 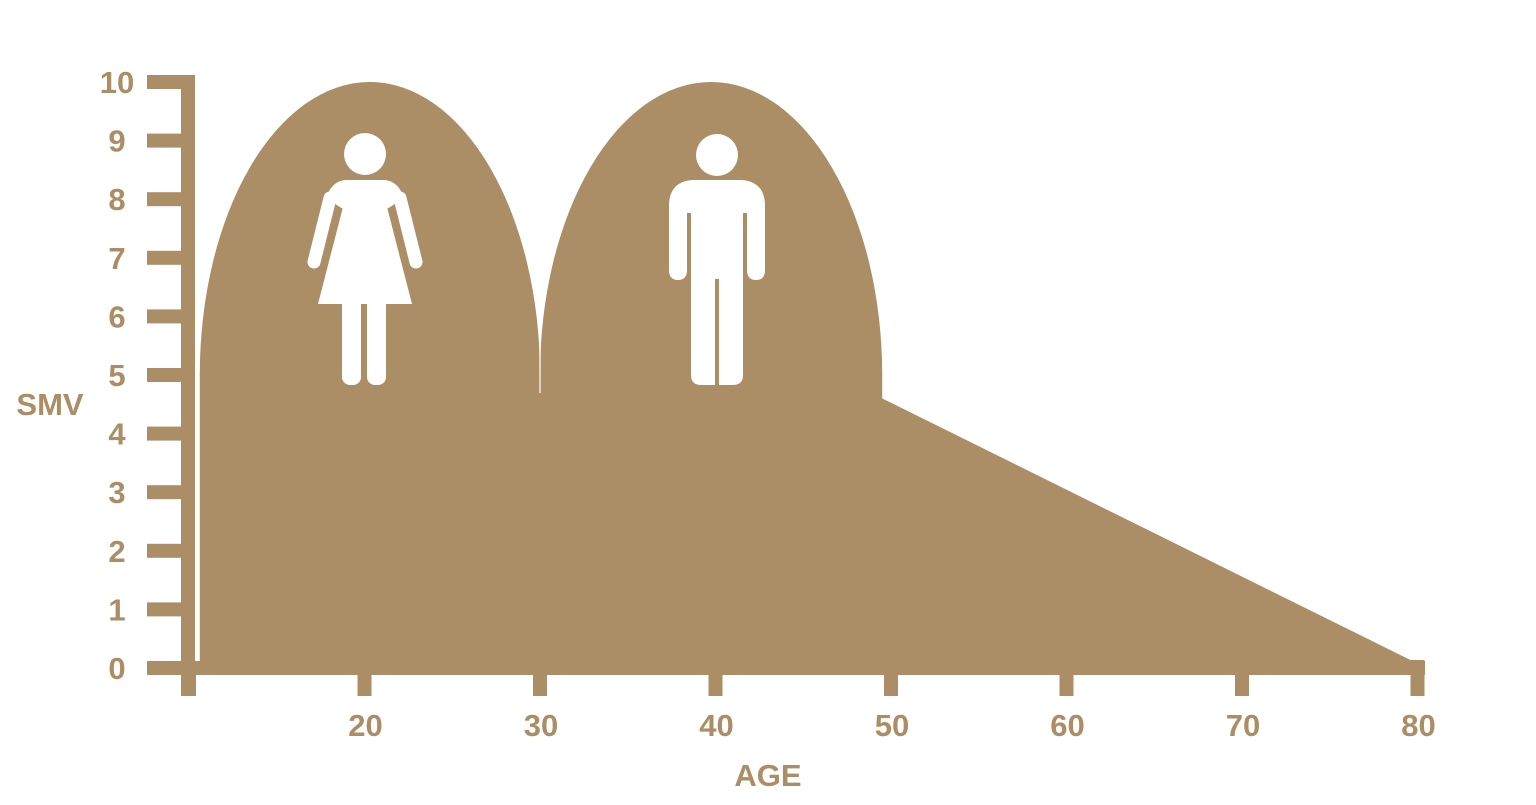 What do you see at coordinates (116, 551) in the screenshot?
I see `y-tick-label: 2` at bounding box center [116, 551].